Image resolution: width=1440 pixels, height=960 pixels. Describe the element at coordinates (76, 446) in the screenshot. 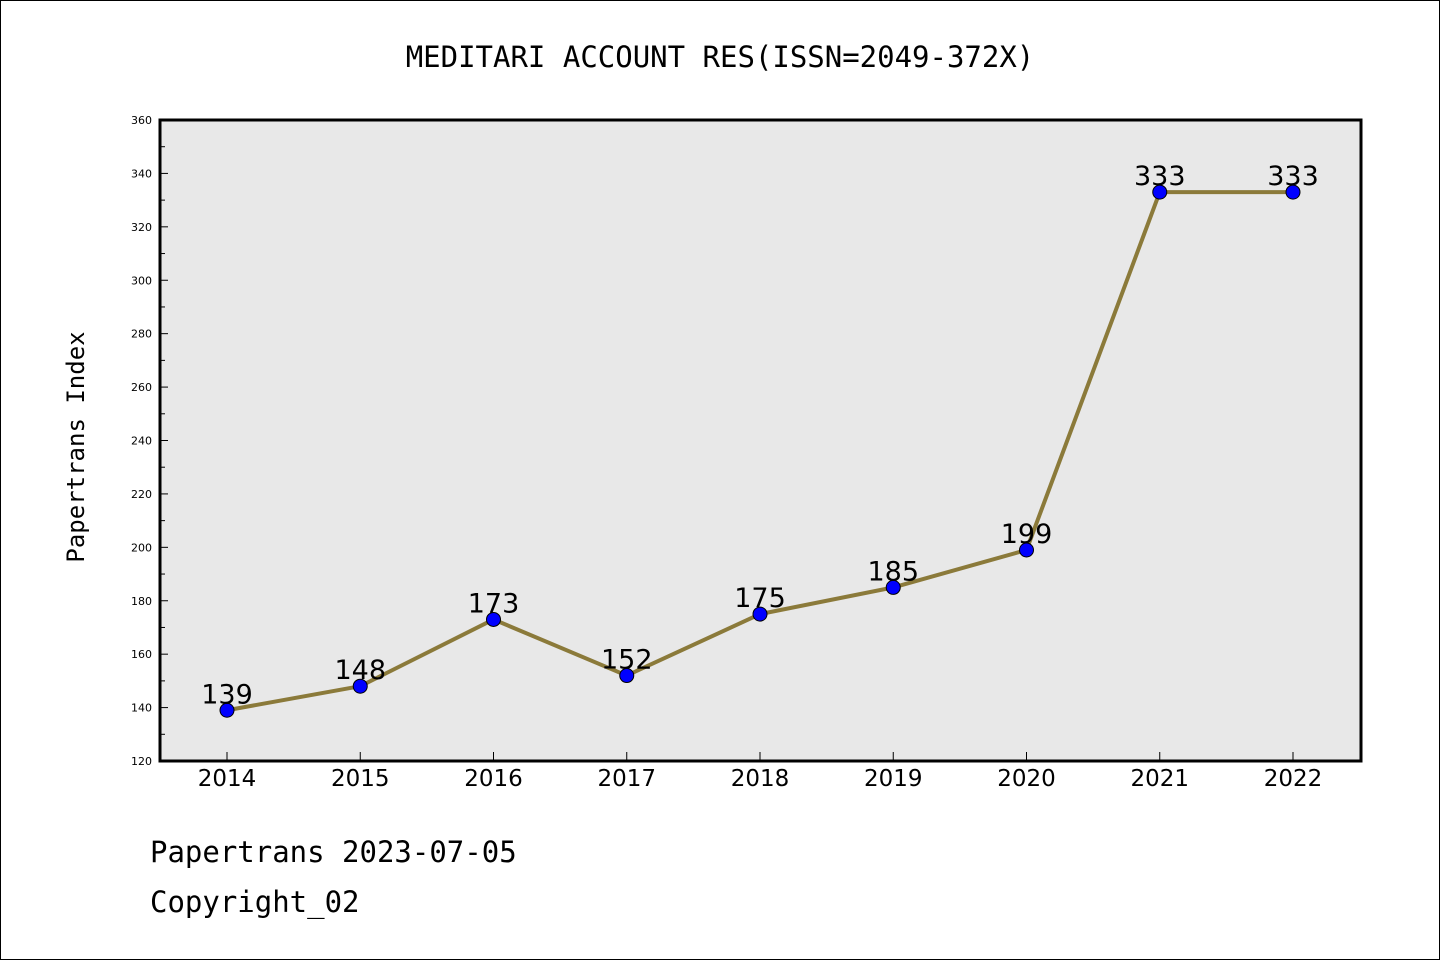

I see `y-axis-label: Papertrans Index` at that location.